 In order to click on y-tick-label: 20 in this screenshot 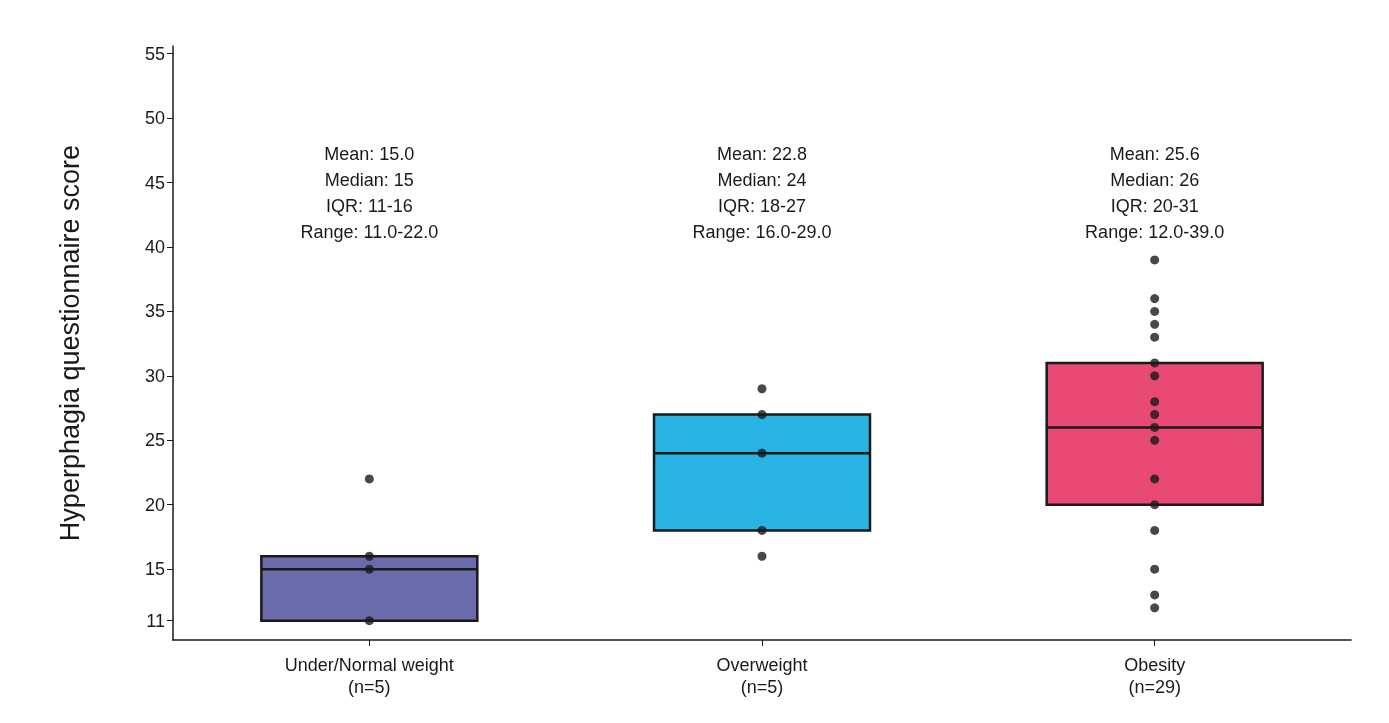, I will do `click(154, 504)`.